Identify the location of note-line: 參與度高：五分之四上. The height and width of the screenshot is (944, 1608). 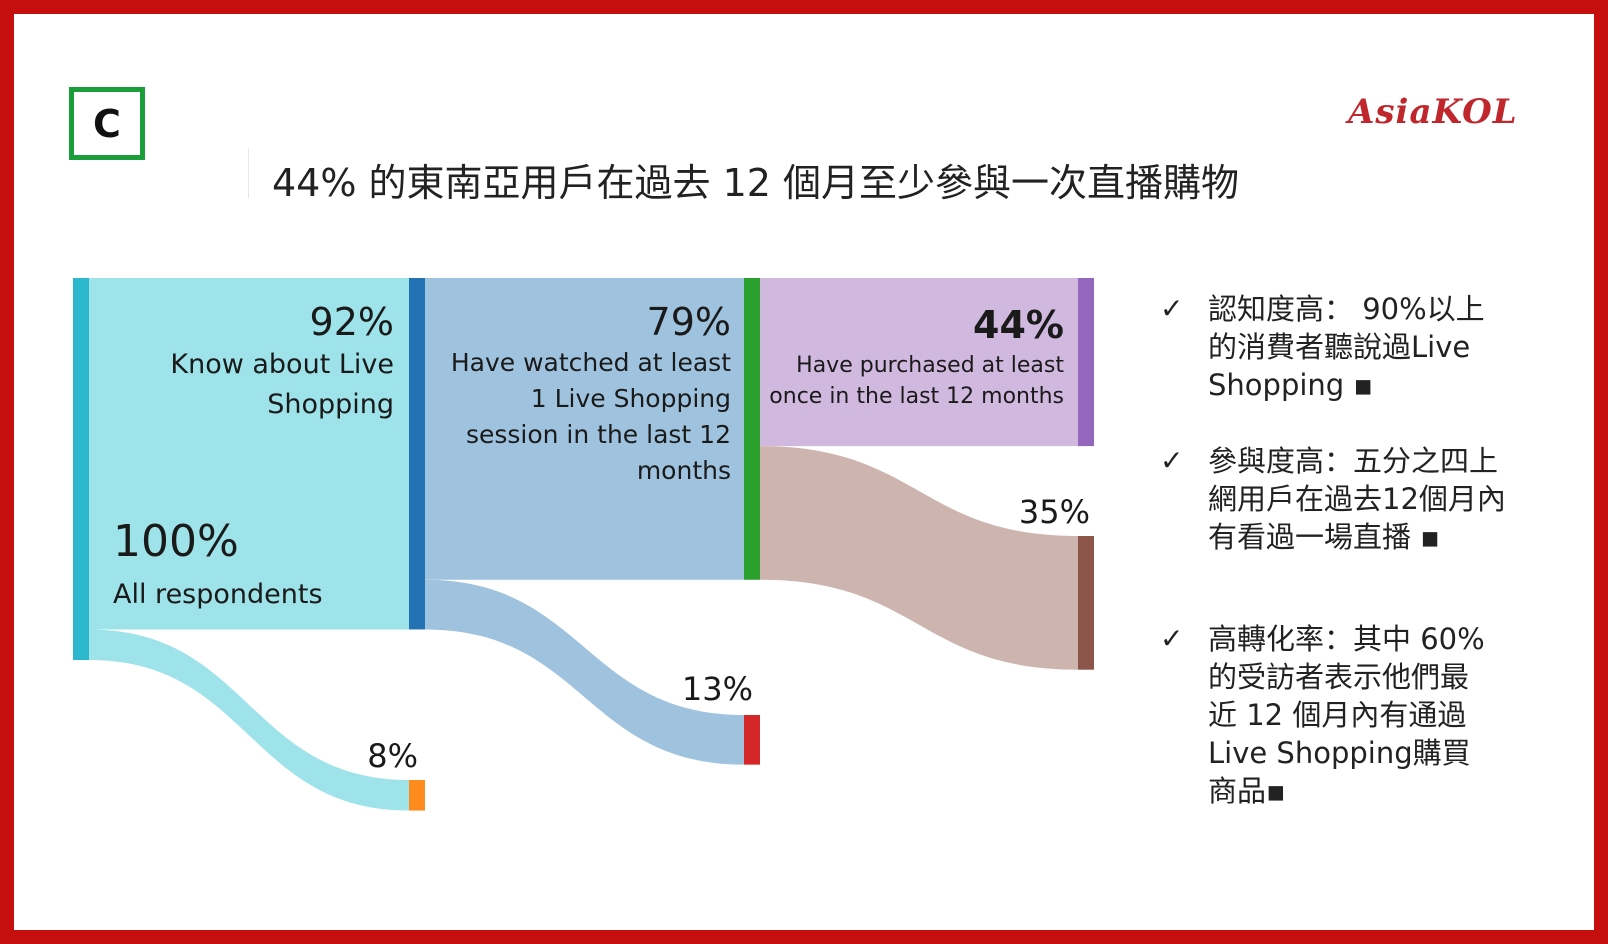
(1353, 461).